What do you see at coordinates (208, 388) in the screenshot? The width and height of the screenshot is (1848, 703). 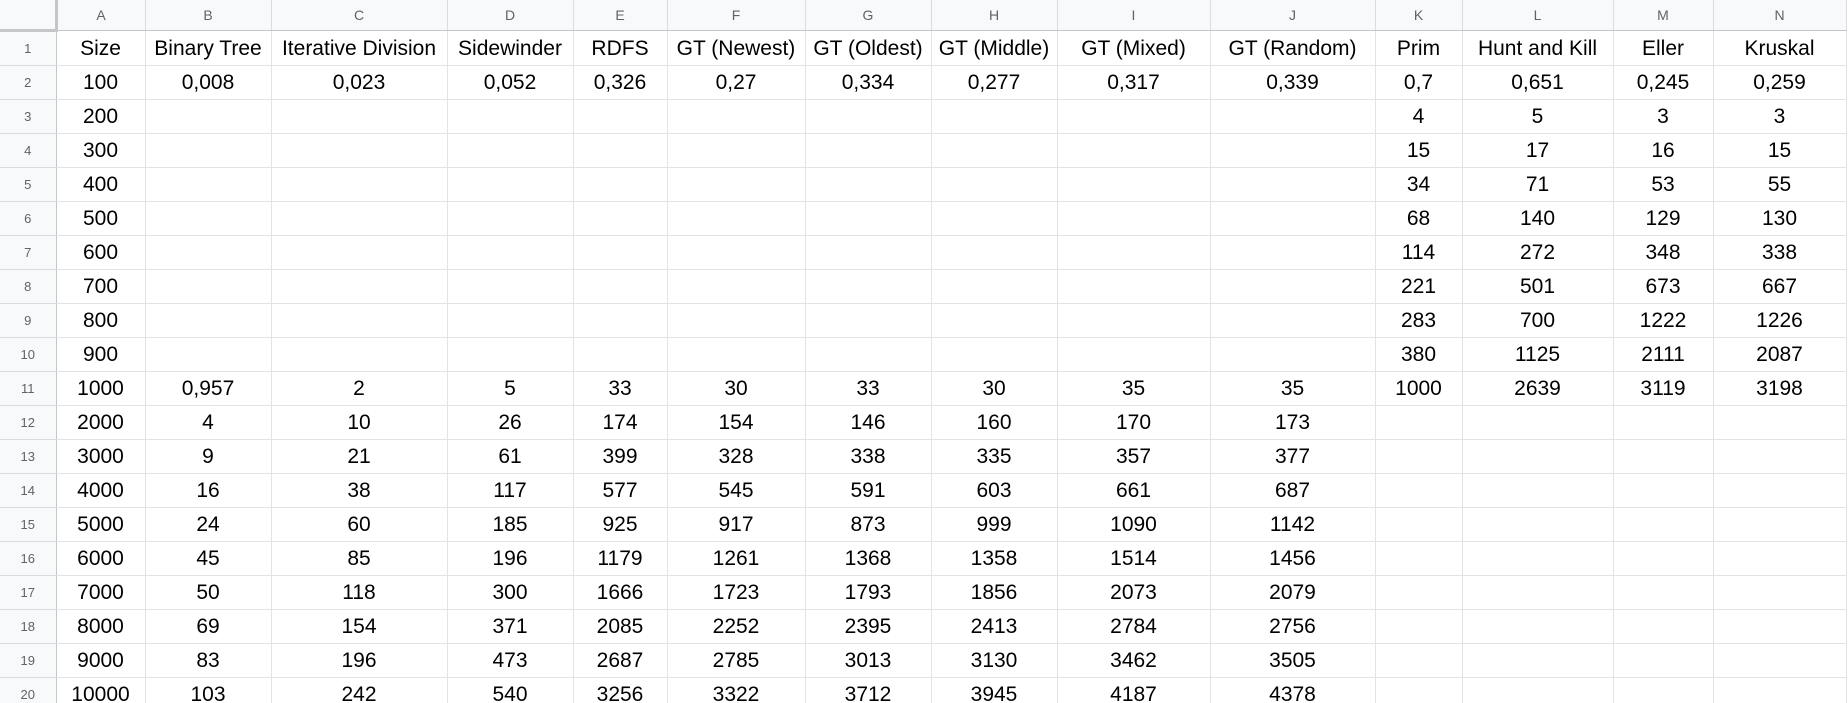 I see `cell-b11: 0,957` at bounding box center [208, 388].